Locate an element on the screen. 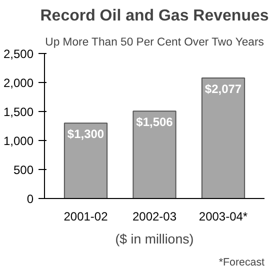  data-label: $1,506 is located at coordinates (155, 122).